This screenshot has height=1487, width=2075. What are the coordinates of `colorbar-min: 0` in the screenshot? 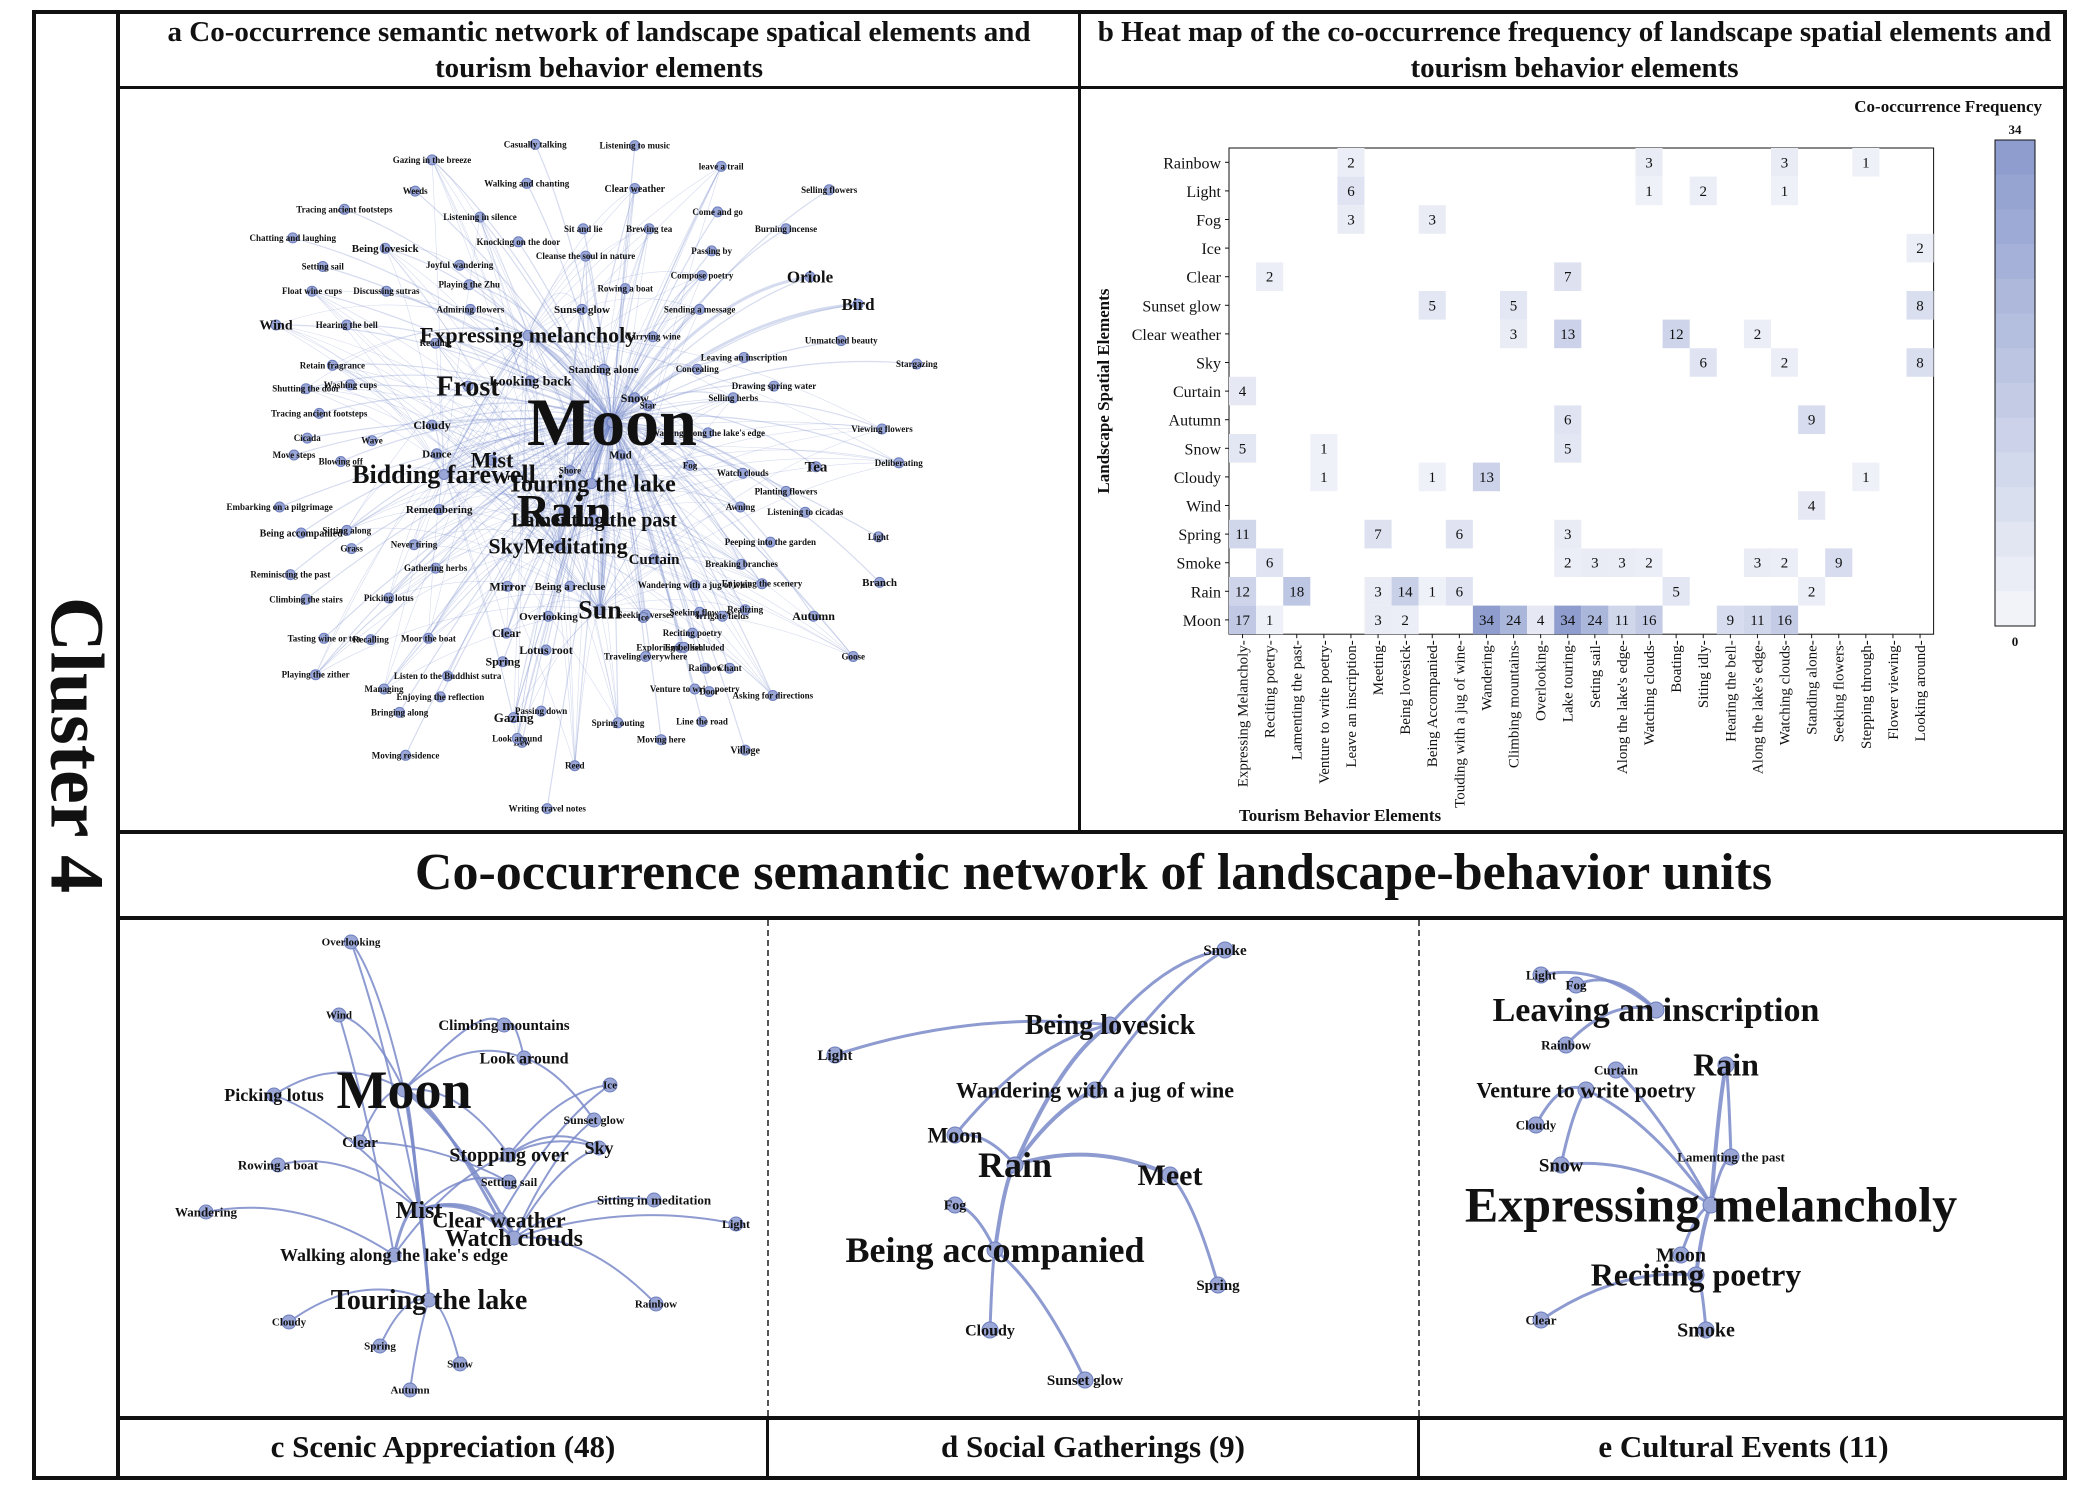 It's located at (2015, 641).